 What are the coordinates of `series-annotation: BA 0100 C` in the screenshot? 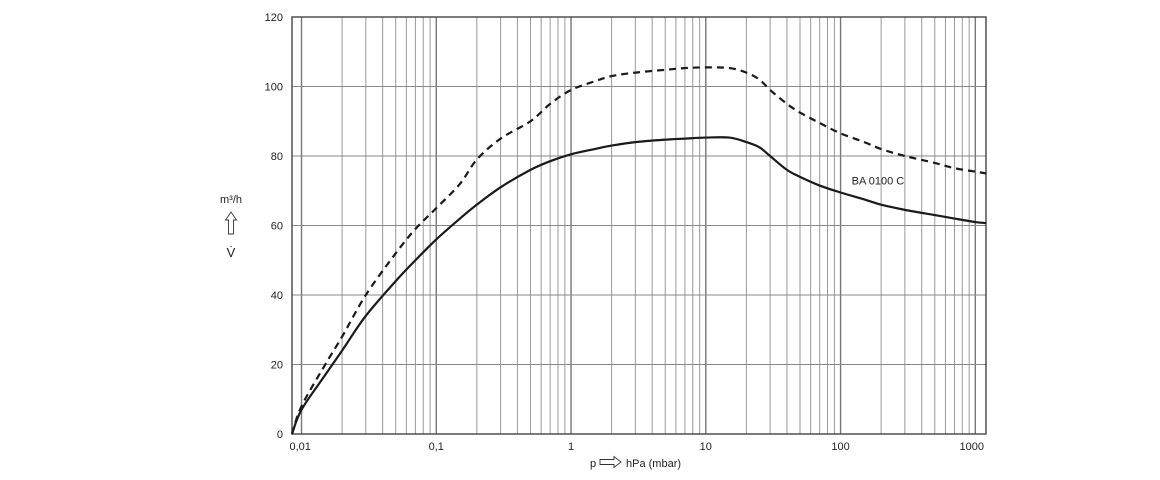 It's located at (878, 181).